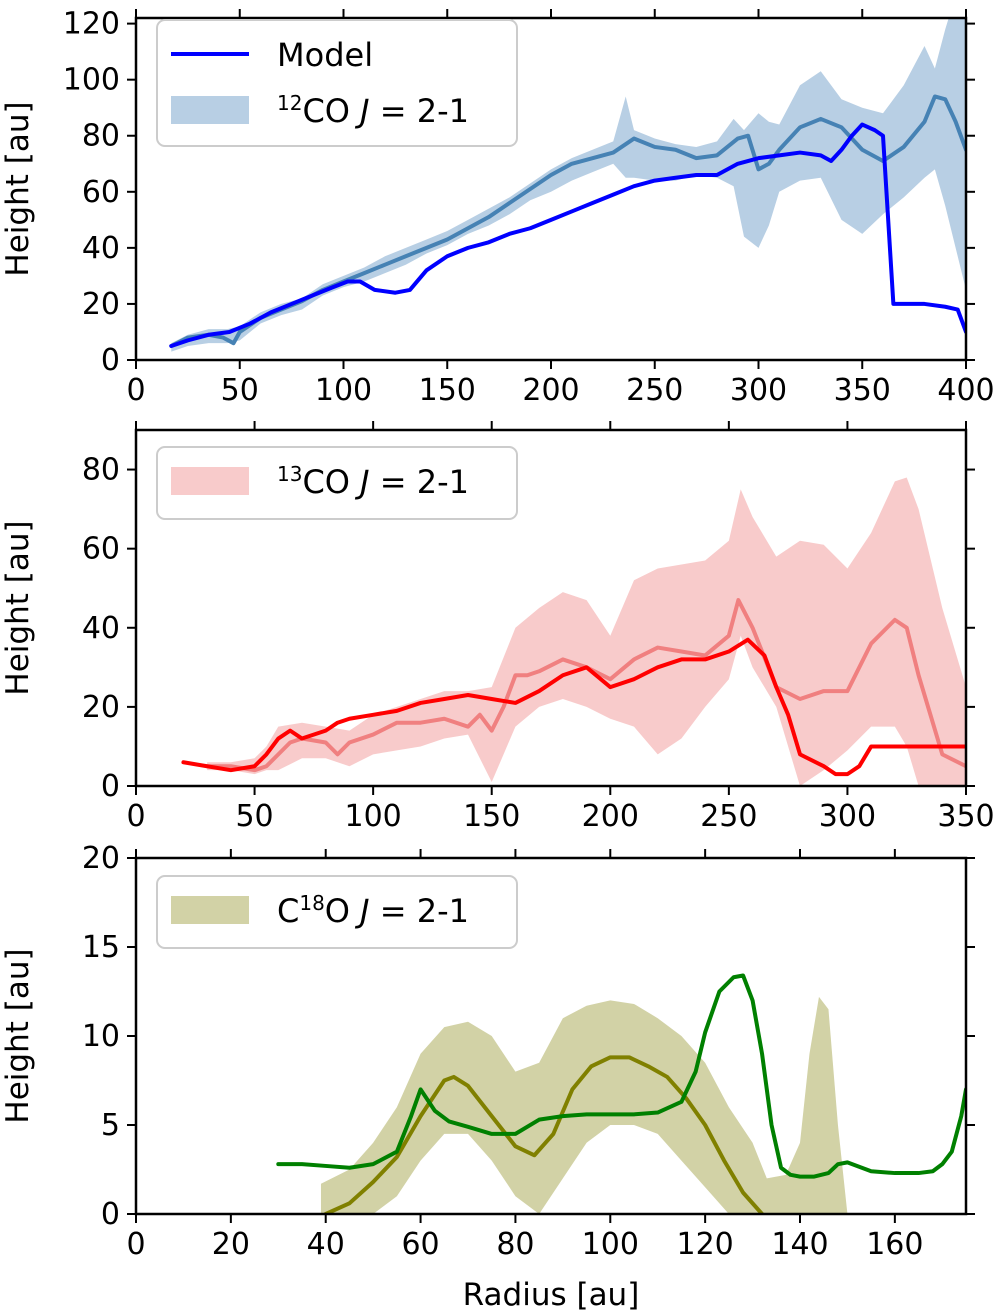 The width and height of the screenshot is (1000, 1314). What do you see at coordinates (373, 110) in the screenshot?
I see `legend-label: 12CO J = 2-1` at bounding box center [373, 110].